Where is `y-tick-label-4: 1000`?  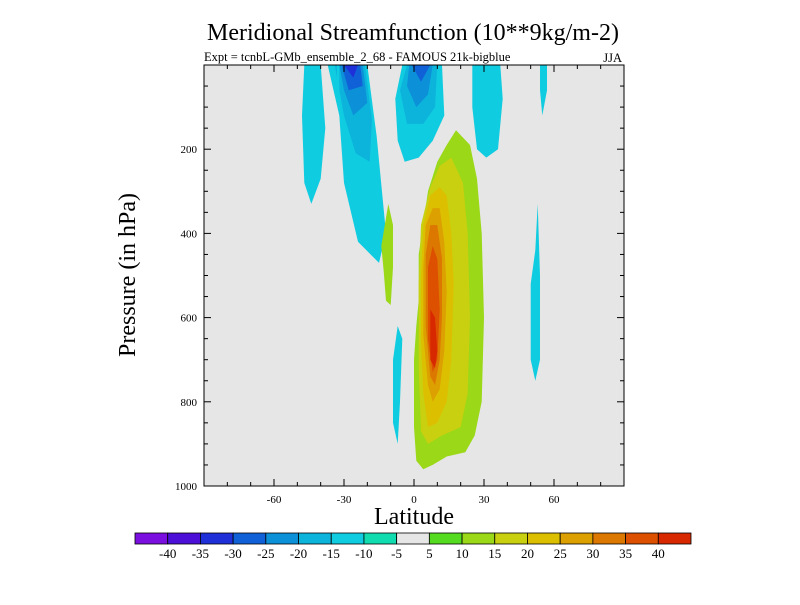
y-tick-label-4: 1000 is located at coordinates (186, 487).